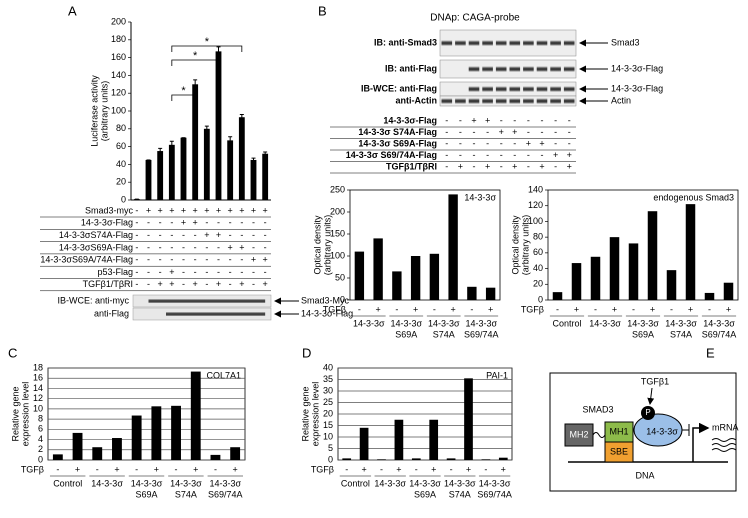  What do you see at coordinates (406, 334) in the screenshot?
I see `group-label: S69A` at bounding box center [406, 334].